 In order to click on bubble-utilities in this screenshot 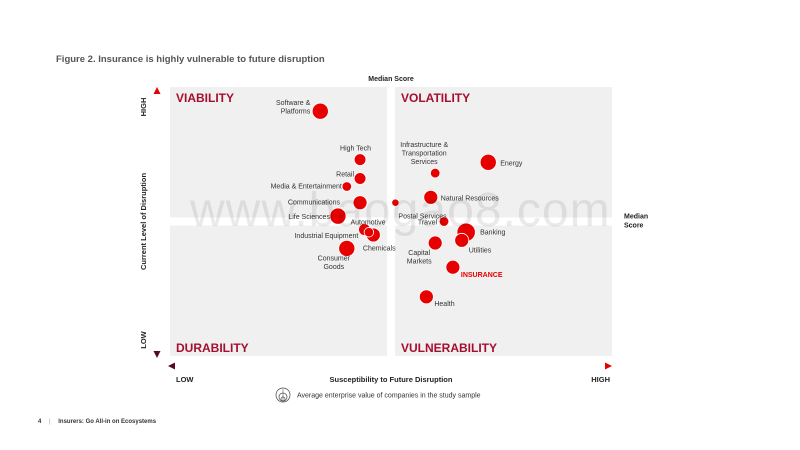, I will do `click(462, 240)`.